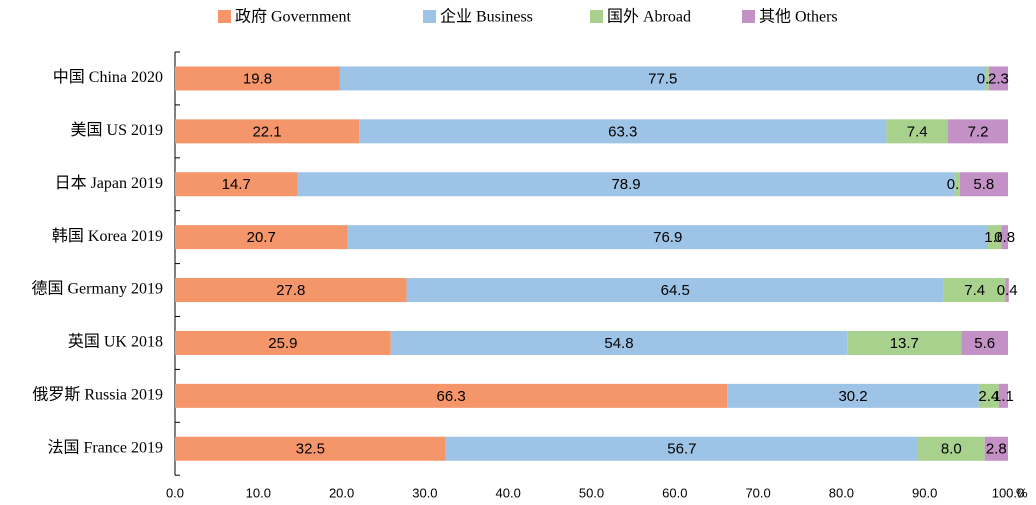 Image resolution: width=1036 pixels, height=505 pixels. I want to click on x-tick-label: 100.0, so click(1008, 492).